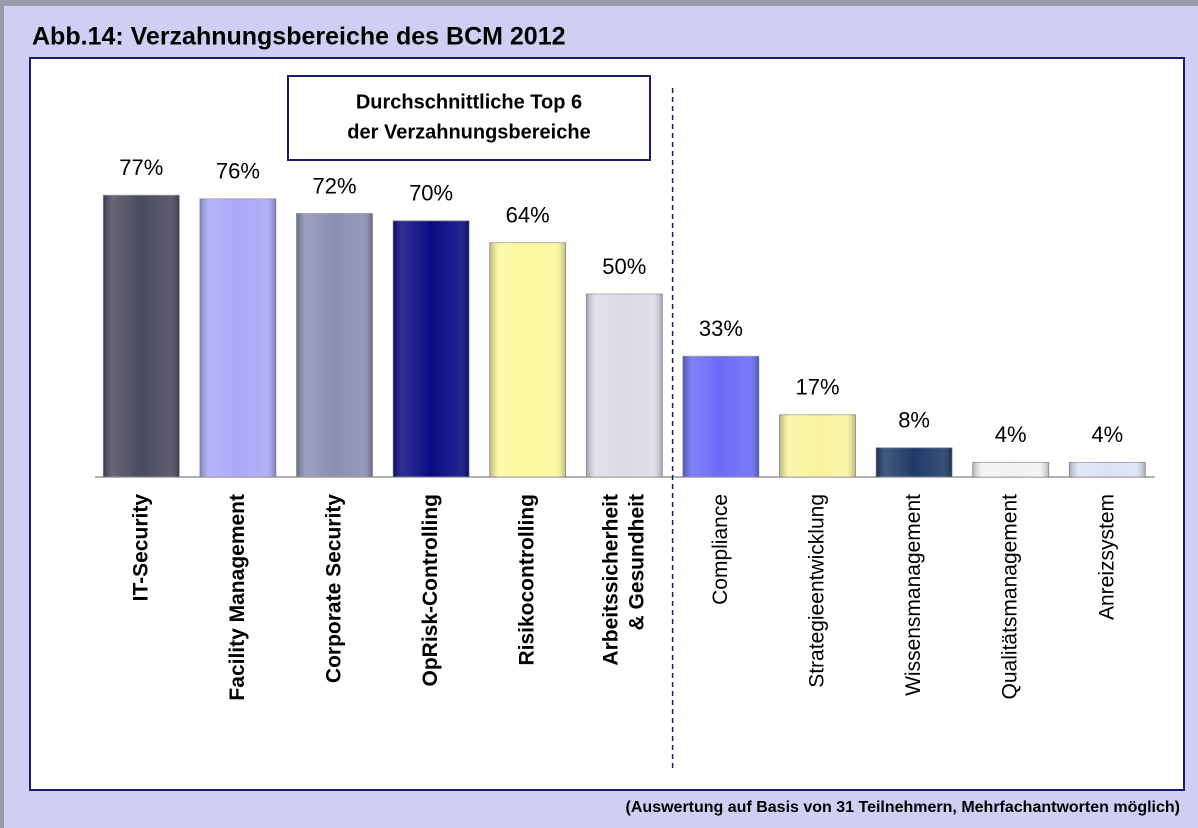 The image size is (1198, 828). What do you see at coordinates (469, 102) in the screenshot?
I see `annotation: Durchschnittliche Top 6` at bounding box center [469, 102].